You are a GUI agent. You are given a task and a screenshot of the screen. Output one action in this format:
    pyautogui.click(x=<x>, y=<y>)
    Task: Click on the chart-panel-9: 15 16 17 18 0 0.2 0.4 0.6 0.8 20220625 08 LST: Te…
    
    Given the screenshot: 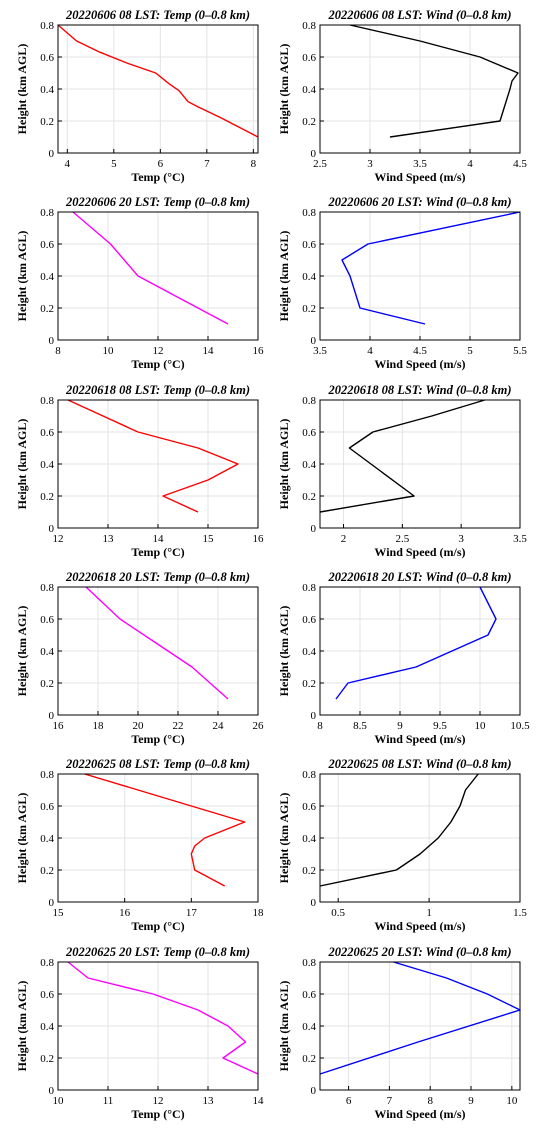 What is the action you would take?
    pyautogui.click(x=139, y=845)
    